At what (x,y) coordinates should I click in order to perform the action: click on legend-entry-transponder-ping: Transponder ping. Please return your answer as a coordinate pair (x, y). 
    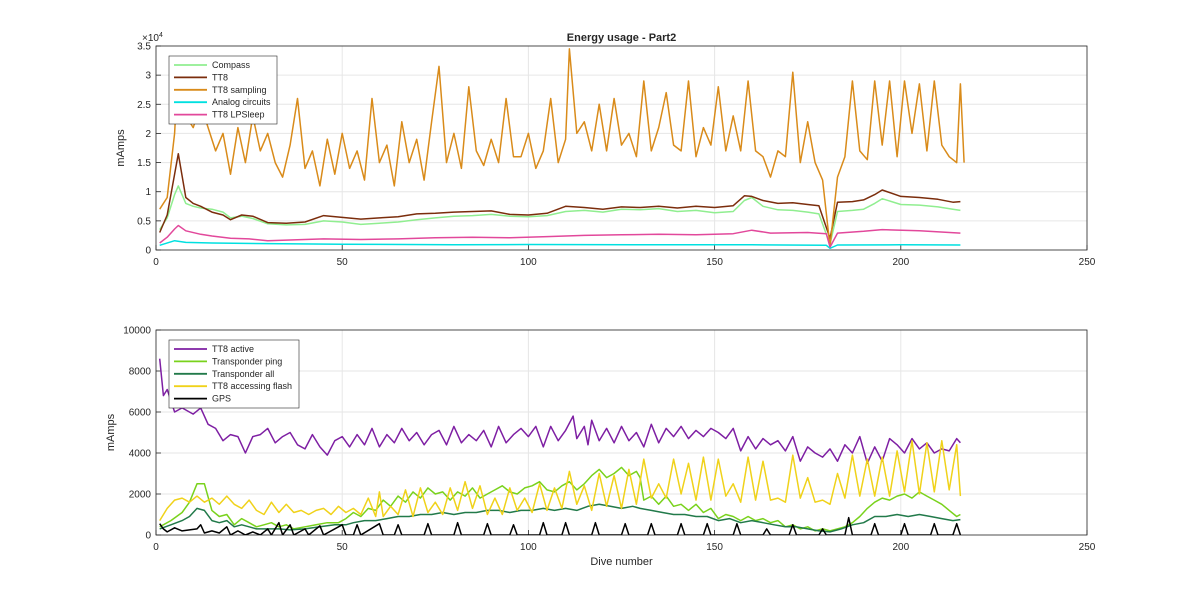
    Looking at the image, I should click on (247, 361).